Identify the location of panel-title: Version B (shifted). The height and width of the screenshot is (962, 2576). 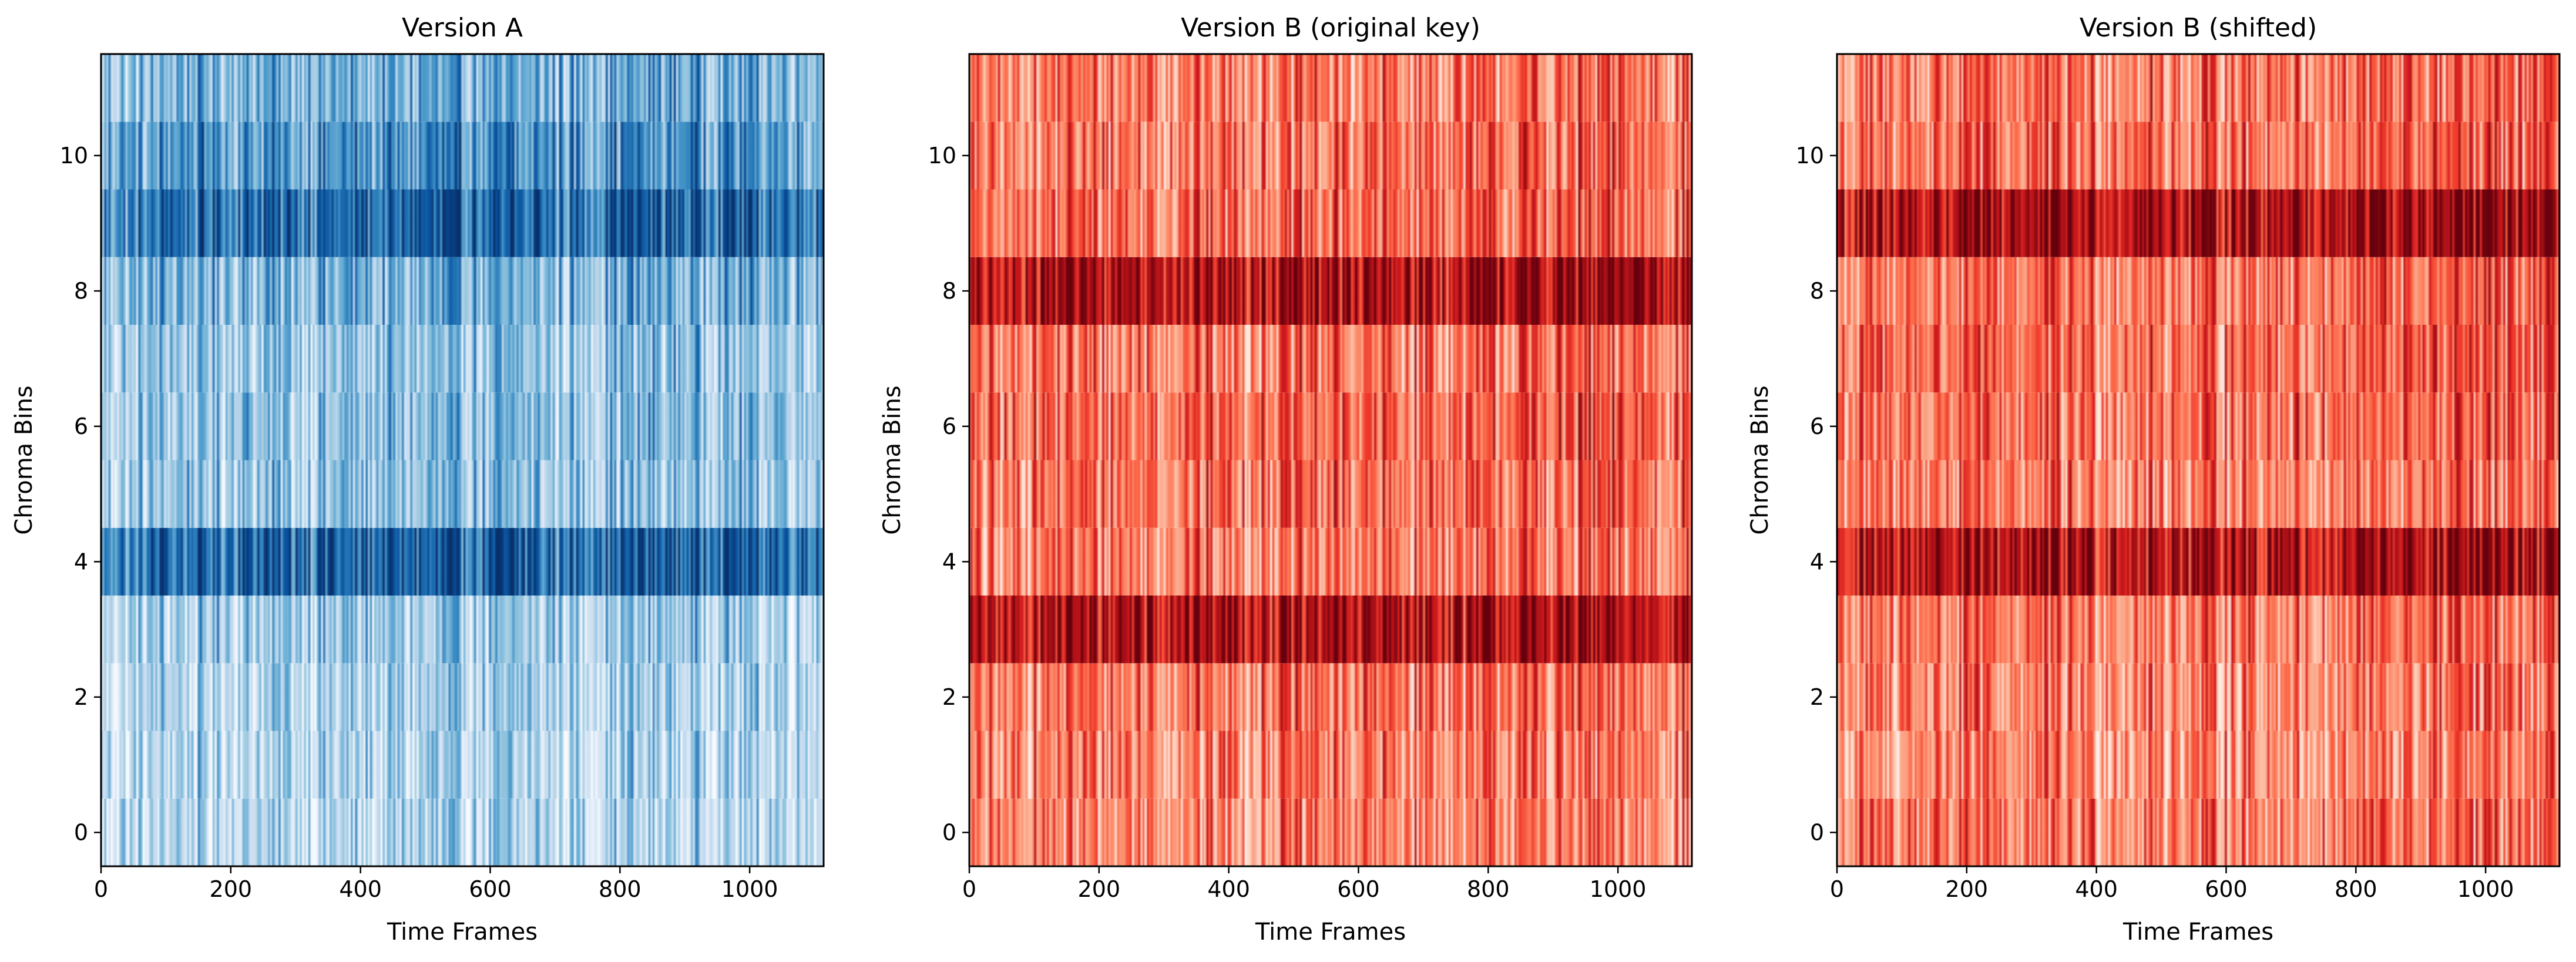
(2198, 28).